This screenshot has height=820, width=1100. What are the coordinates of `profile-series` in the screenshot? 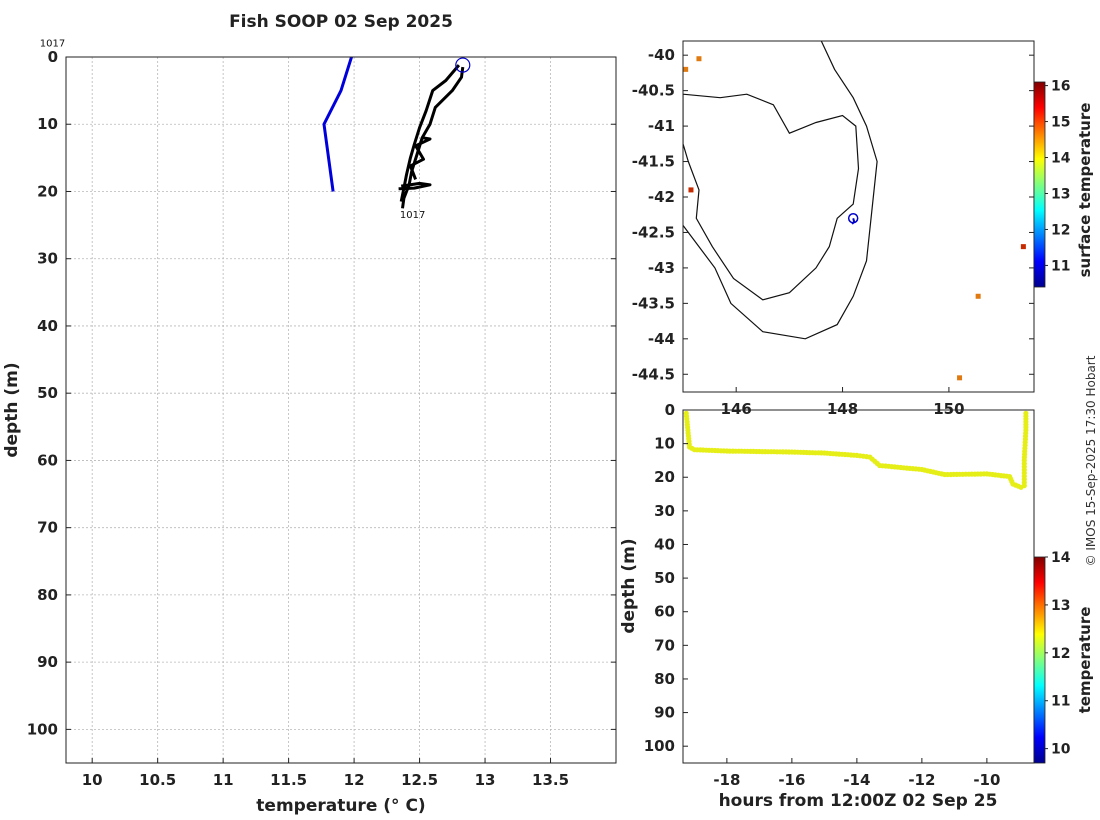 It's located at (396, 133).